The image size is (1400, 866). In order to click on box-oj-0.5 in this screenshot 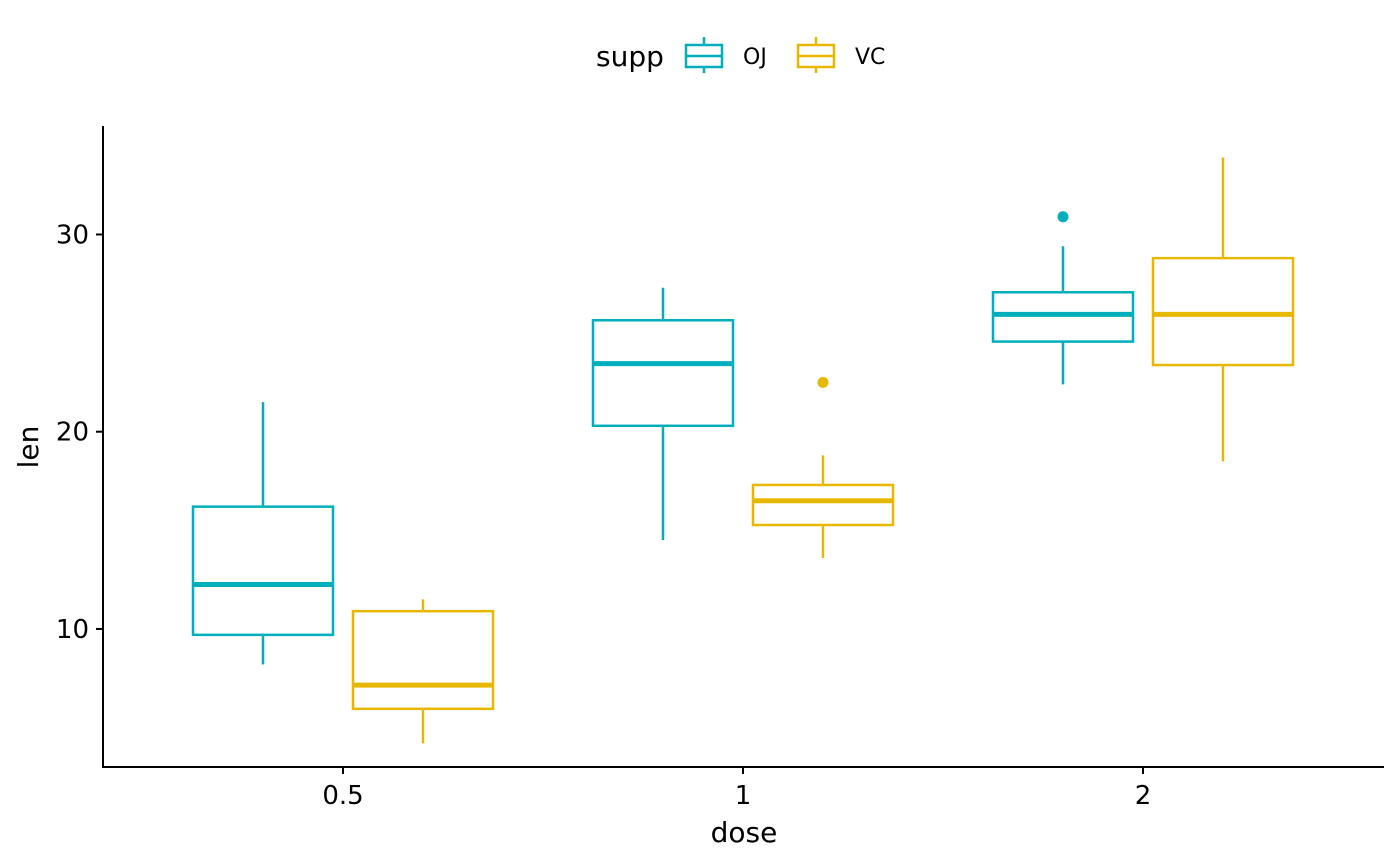, I will do `click(263, 533)`.